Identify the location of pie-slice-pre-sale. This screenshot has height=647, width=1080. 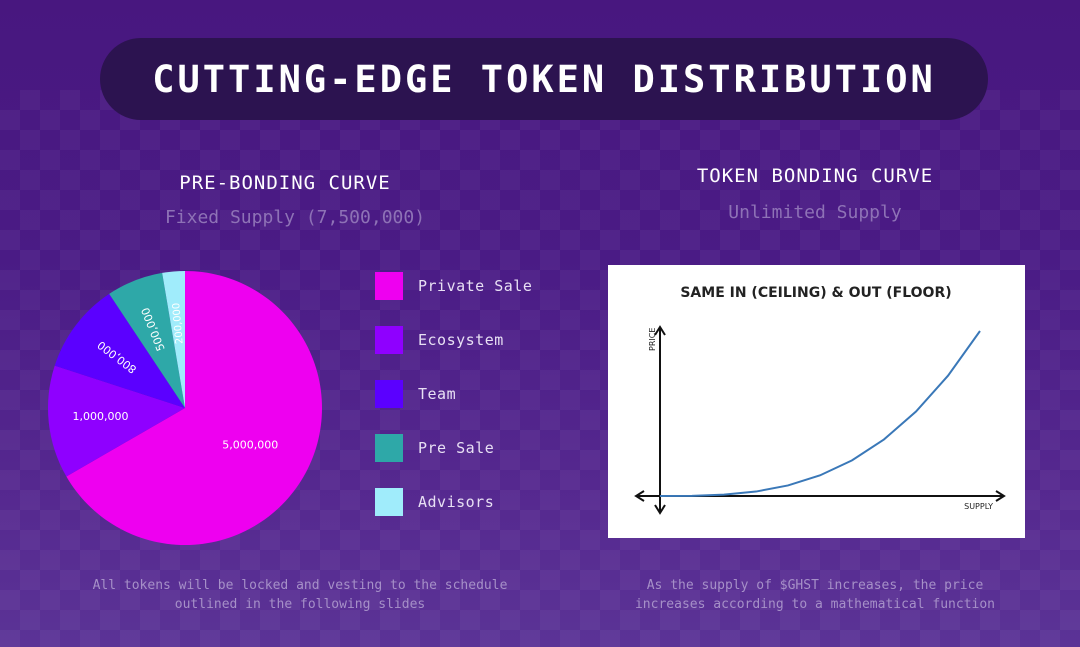
(147, 340).